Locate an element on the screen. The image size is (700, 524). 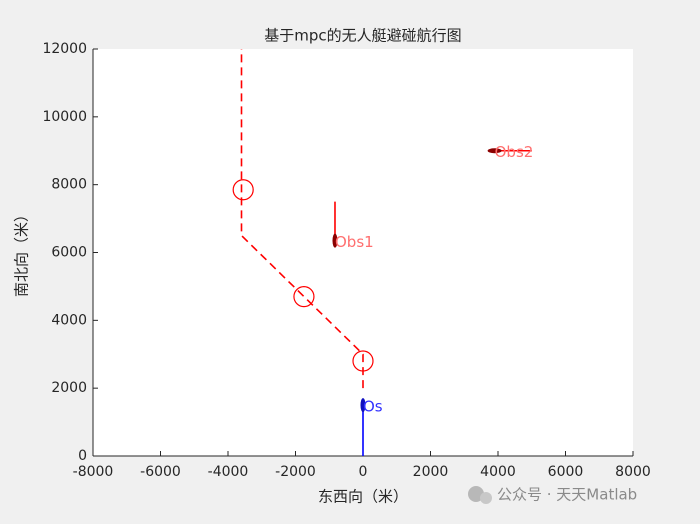
x-axis-label: 东西向（米） is located at coordinates (363, 497).